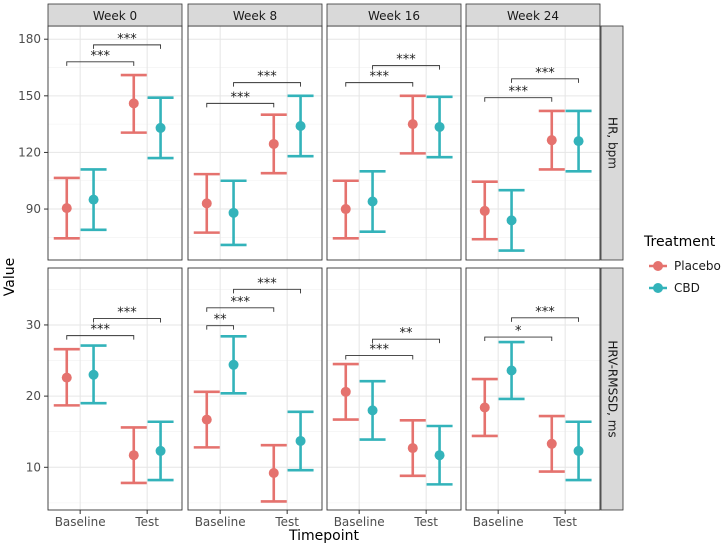 This screenshot has height=547, width=722. Describe the element at coordinates (33, 467) in the screenshot. I see `y-tick-label: 10` at that location.